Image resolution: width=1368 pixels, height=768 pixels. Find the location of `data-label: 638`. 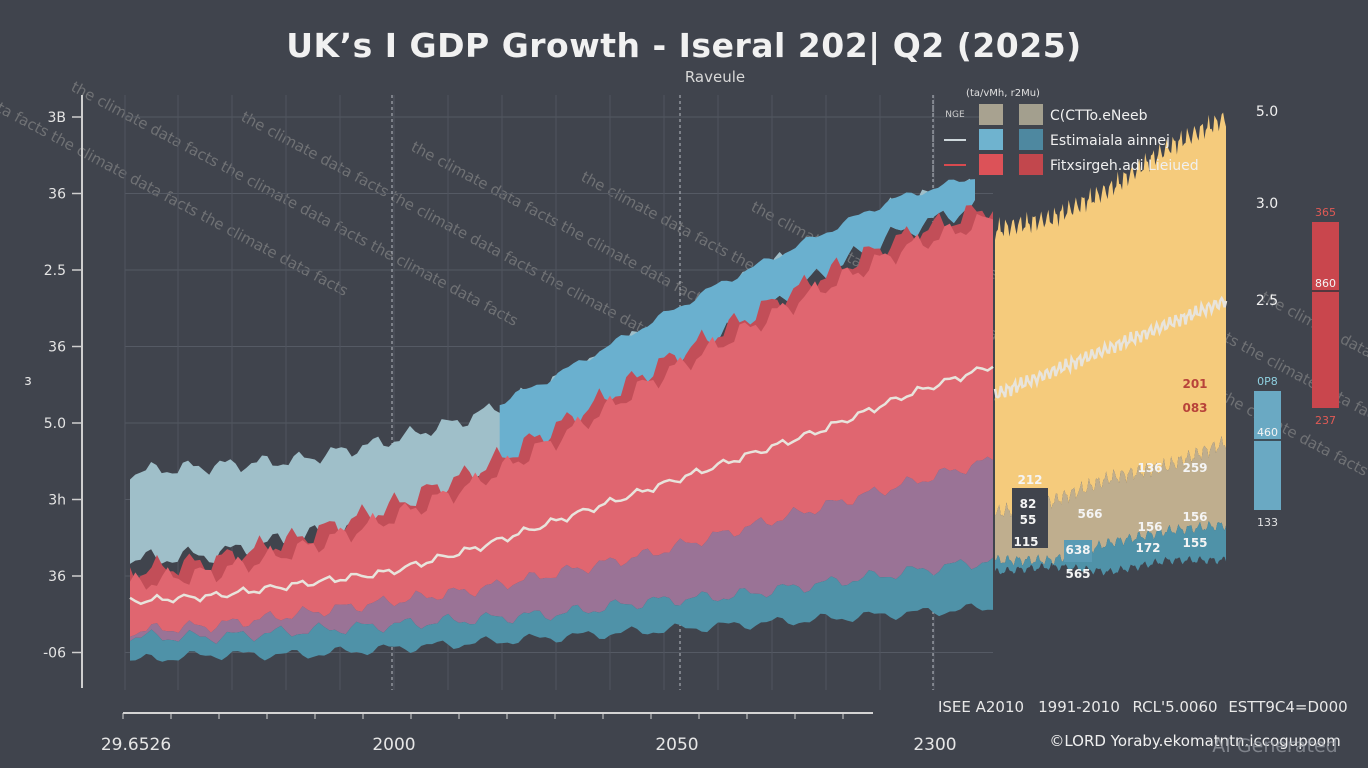

data-label: 638 is located at coordinates (1077, 550).